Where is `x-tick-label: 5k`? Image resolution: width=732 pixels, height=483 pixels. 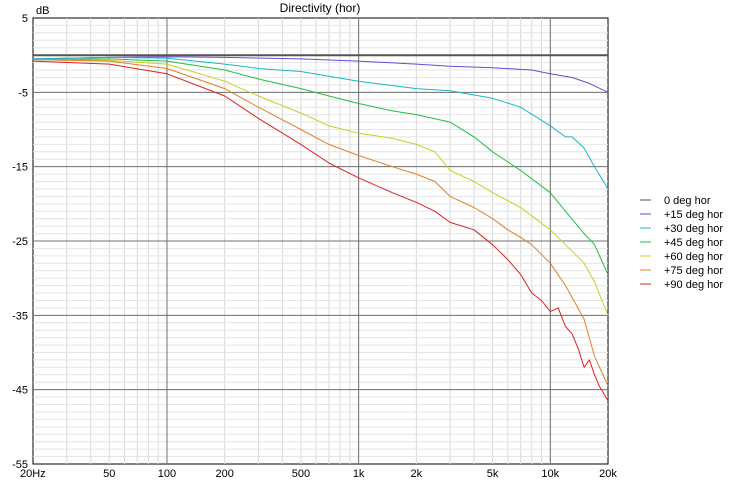 x-tick-label: 5k is located at coordinates (493, 474).